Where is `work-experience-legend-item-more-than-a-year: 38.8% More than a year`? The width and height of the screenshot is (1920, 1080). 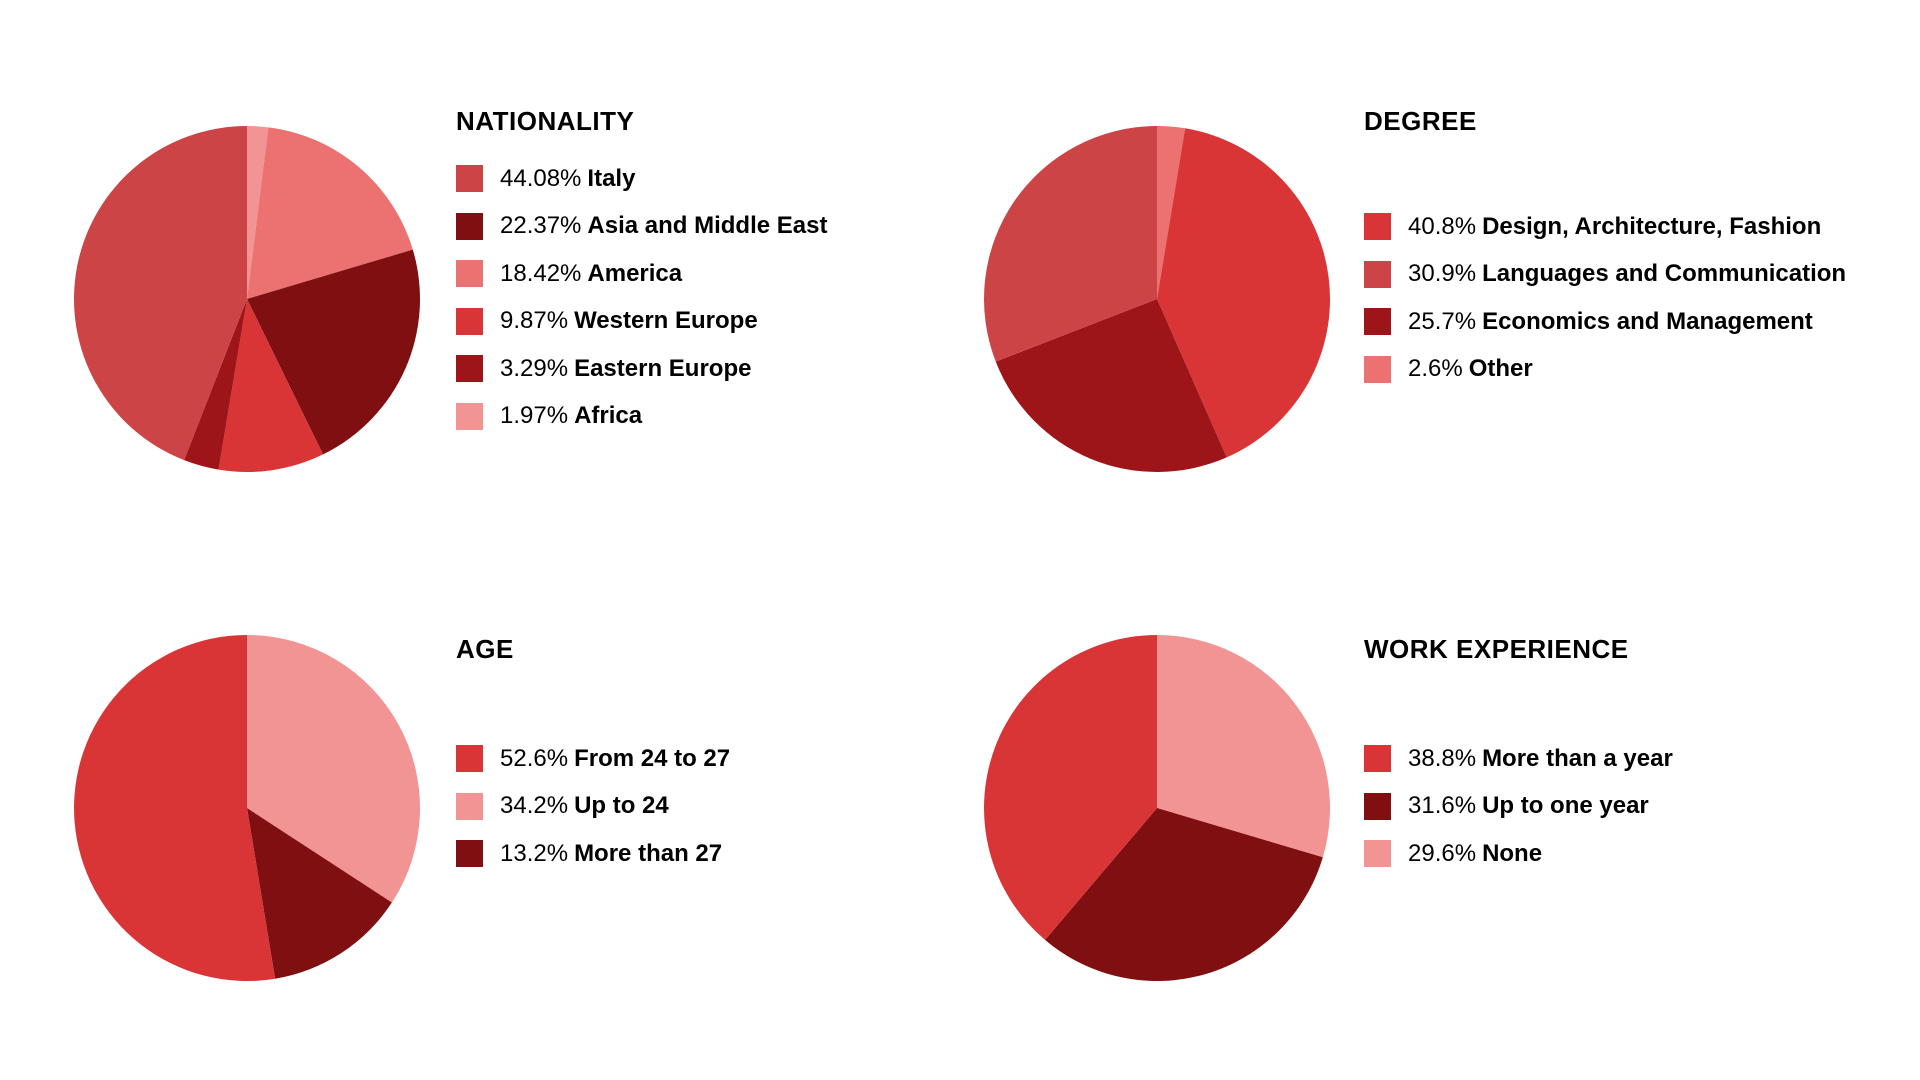
work-experience-legend-item-more-than-a-year: 38.8% More than a year is located at coordinates (1518, 759).